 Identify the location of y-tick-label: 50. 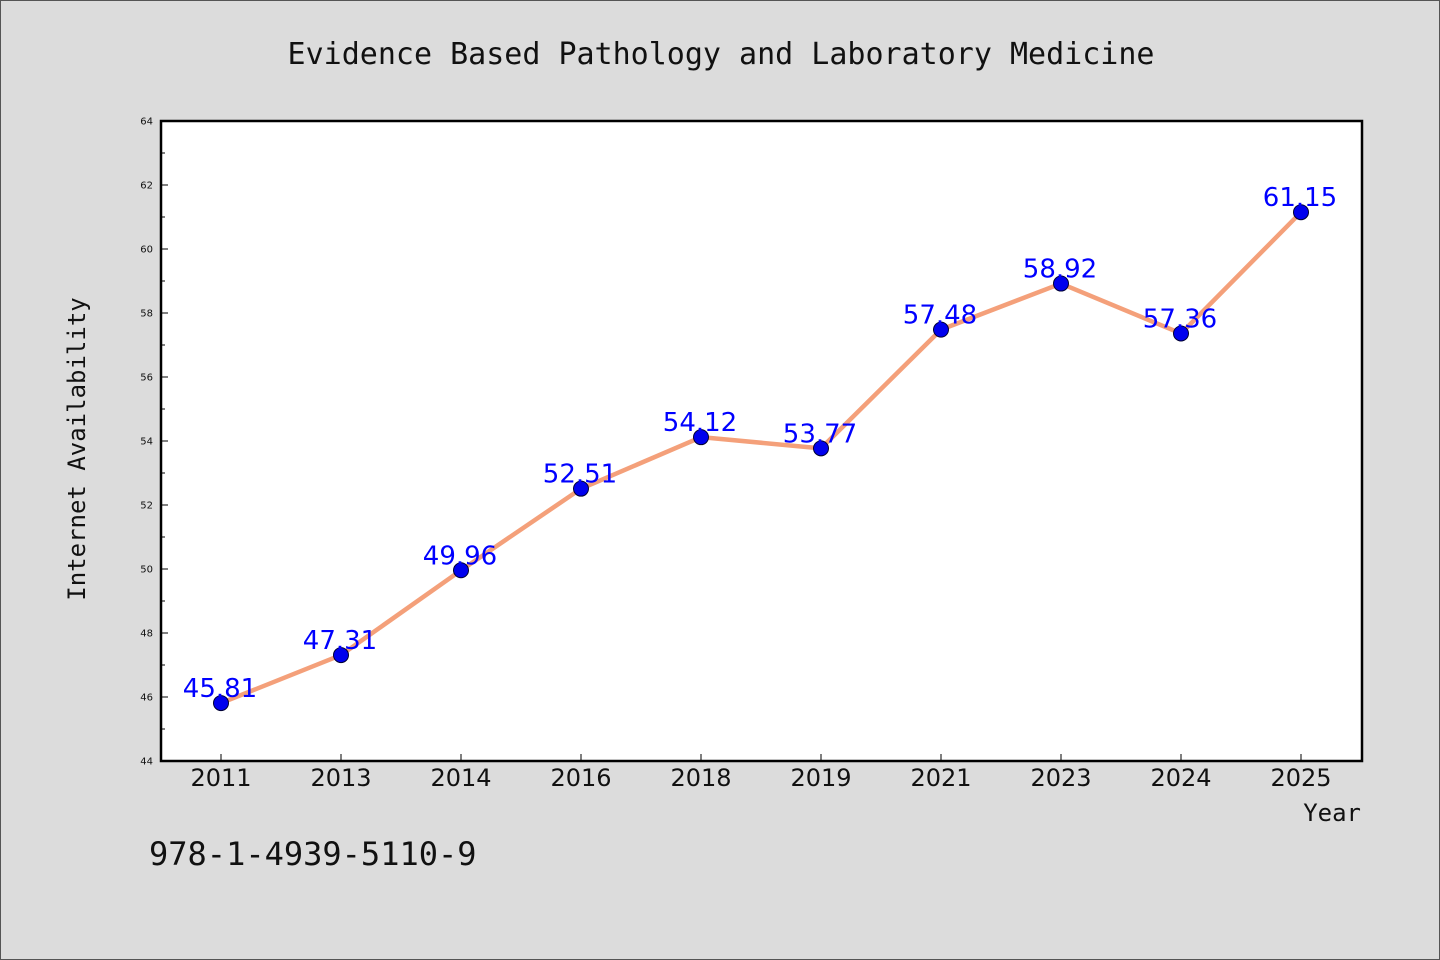
(146, 570).